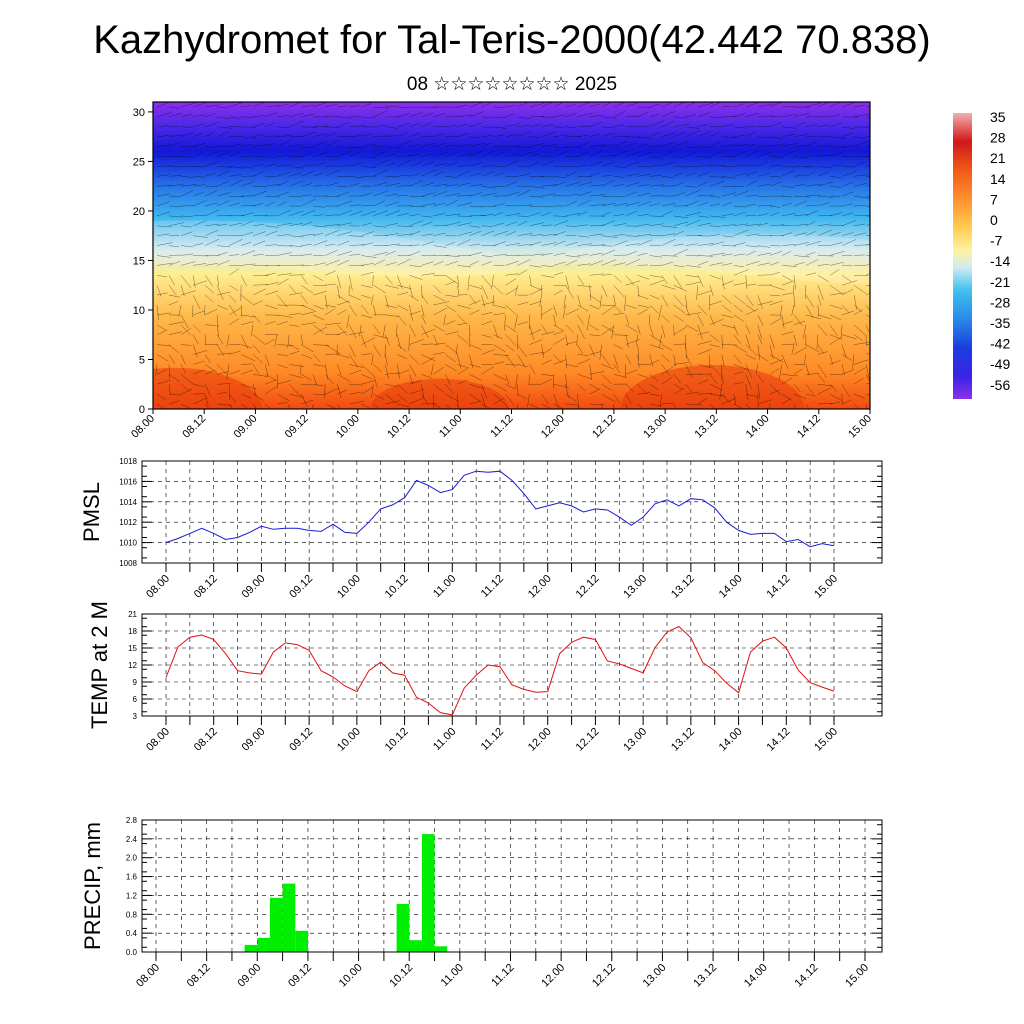 Image resolution: width=1024 pixels, height=1024 pixels. What do you see at coordinates (758, 427) in the screenshot?
I see `x-tick-label: 14.00` at bounding box center [758, 427].